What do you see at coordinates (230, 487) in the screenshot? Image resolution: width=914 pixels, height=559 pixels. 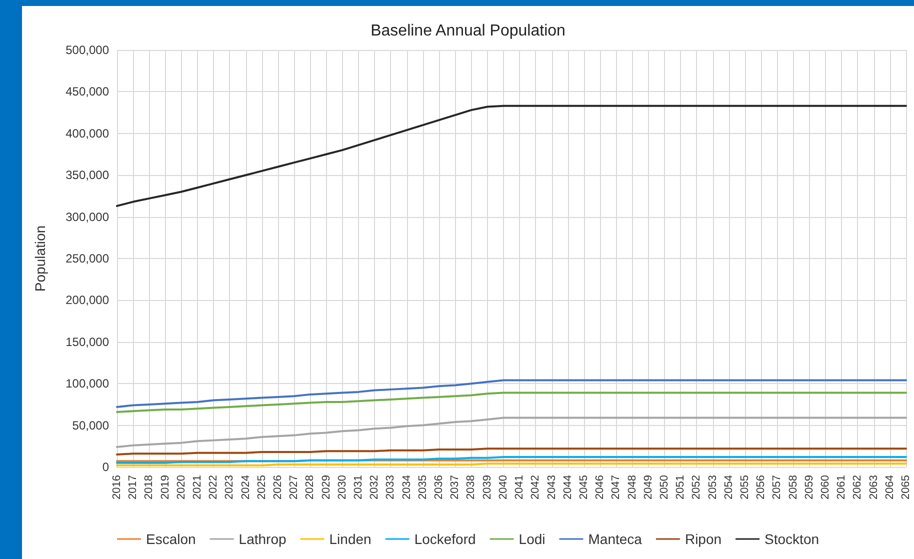 I see `x-tick-label: 2023` at bounding box center [230, 487].